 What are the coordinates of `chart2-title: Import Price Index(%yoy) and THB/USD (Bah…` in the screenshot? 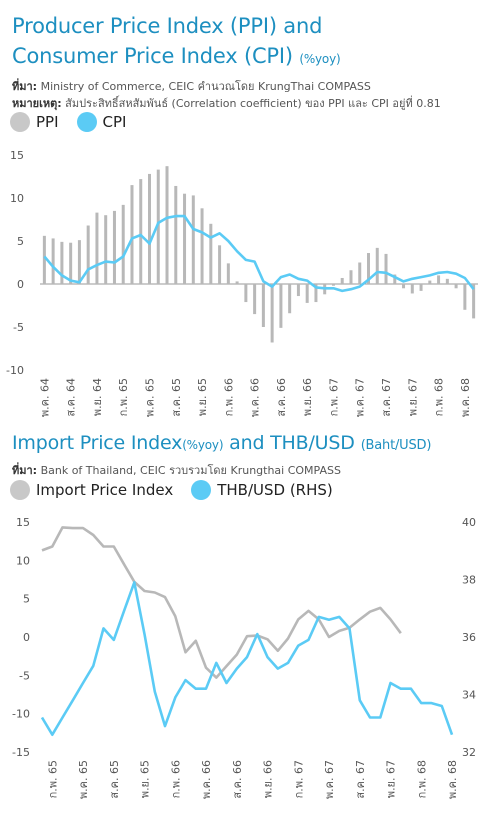 It's located at (221, 443).